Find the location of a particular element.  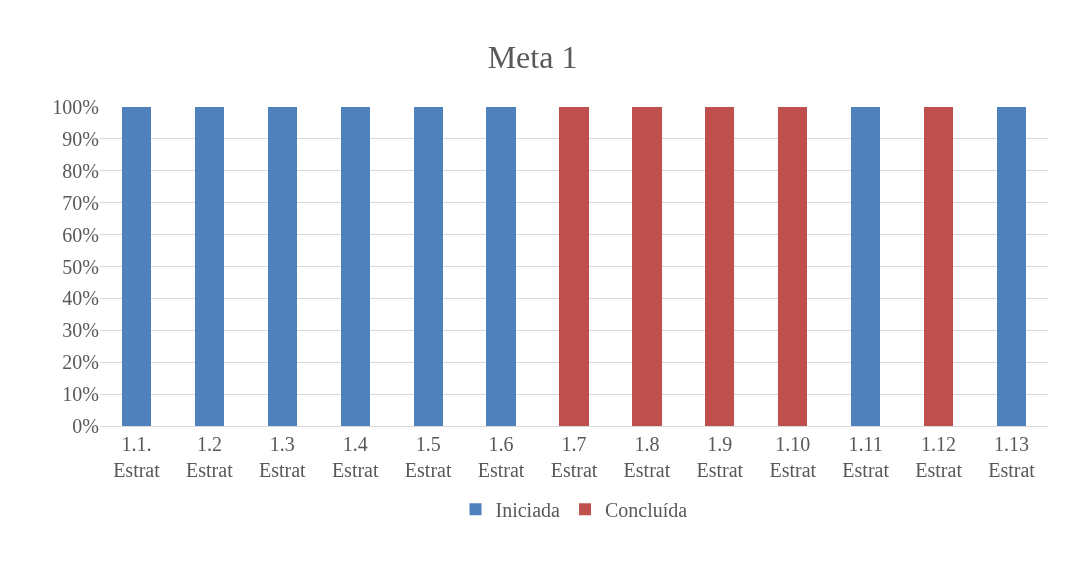

legend-label: Concluída is located at coordinates (646, 510).